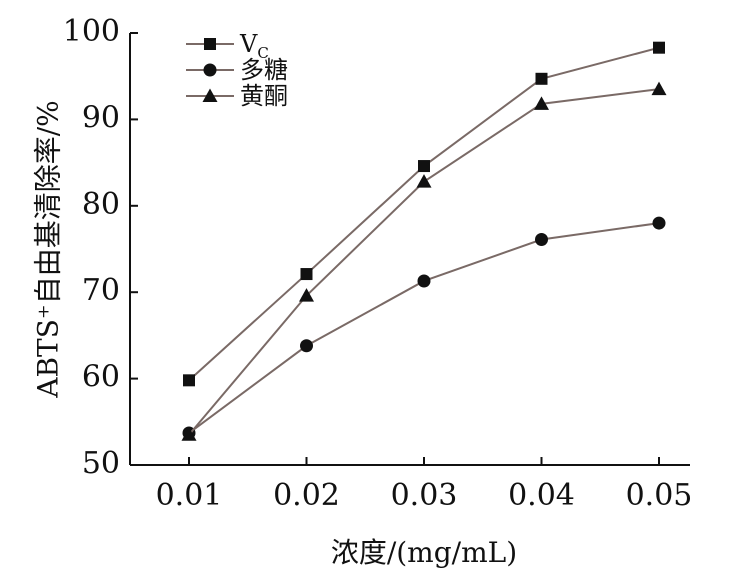 The image size is (729, 581). What do you see at coordinates (101, 377) in the screenshot?
I see `y-tick-label: 60` at bounding box center [101, 377].